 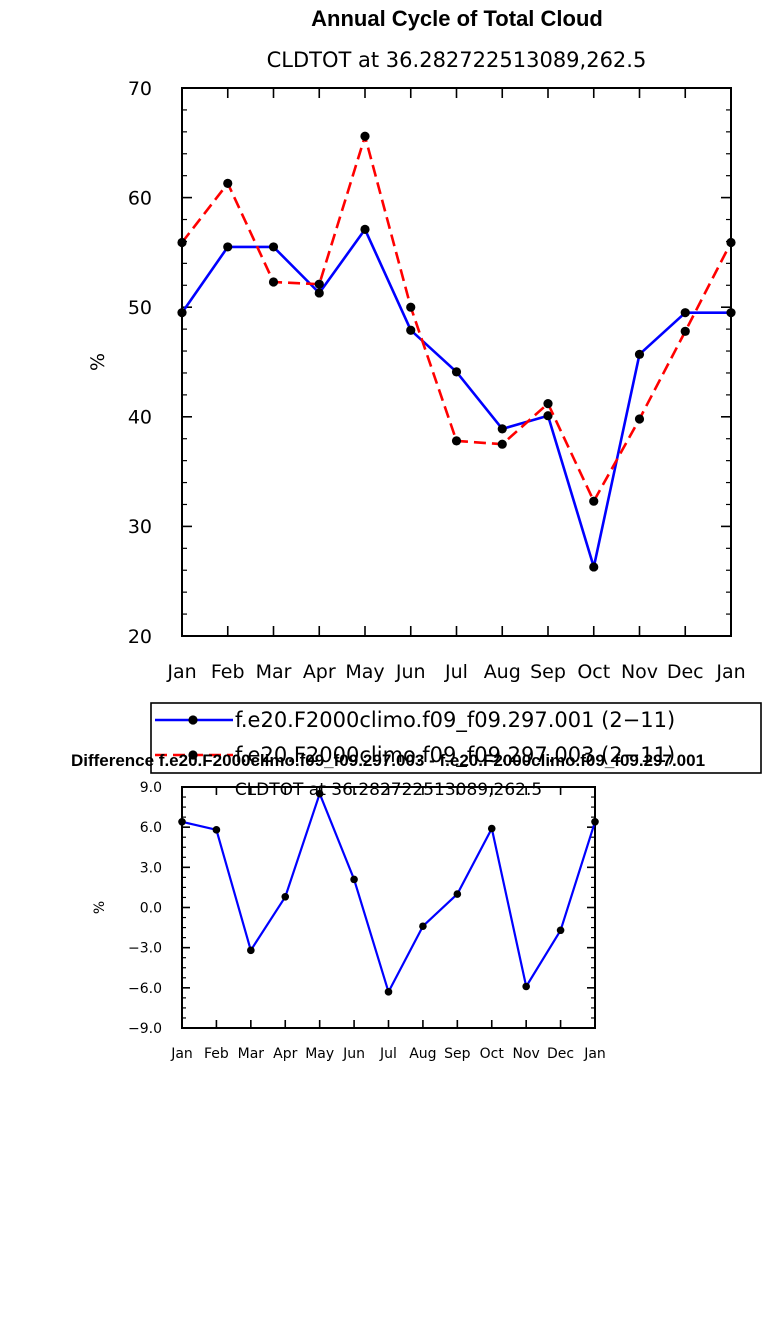 I want to click on y-tick-label: 3.0, so click(x=151, y=868).